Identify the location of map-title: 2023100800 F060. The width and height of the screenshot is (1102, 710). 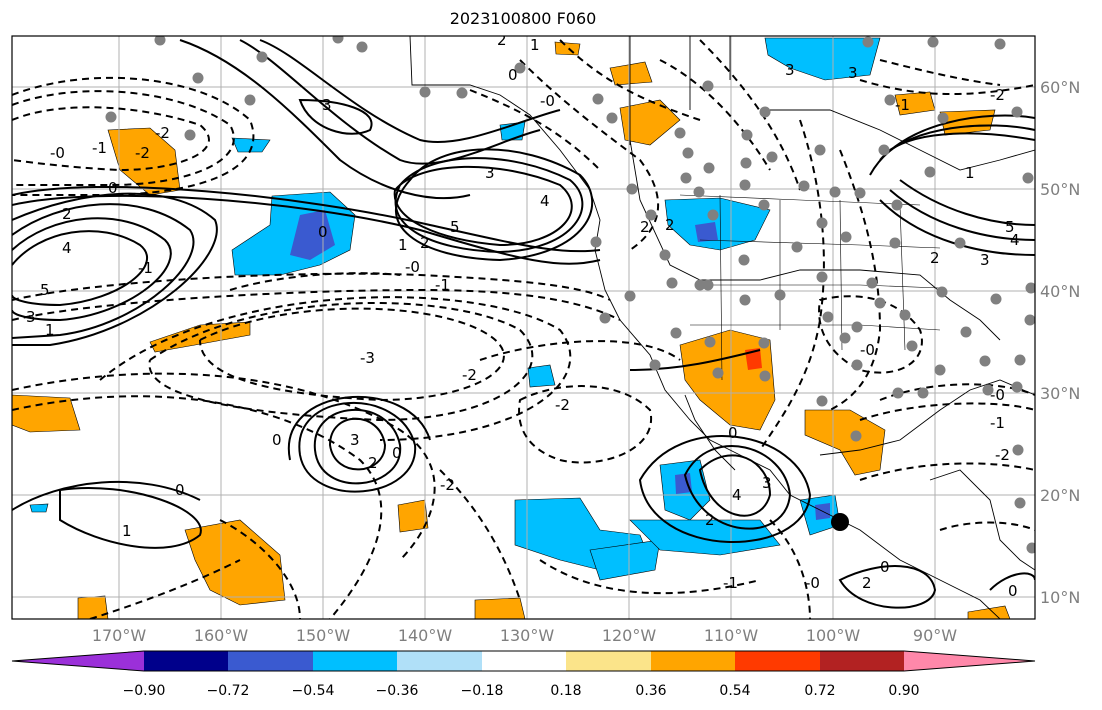
(523, 18).